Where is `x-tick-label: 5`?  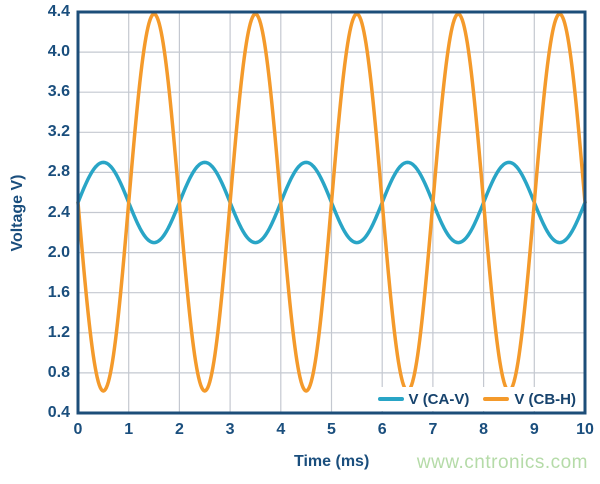
x-tick-label: 5 is located at coordinates (331, 429).